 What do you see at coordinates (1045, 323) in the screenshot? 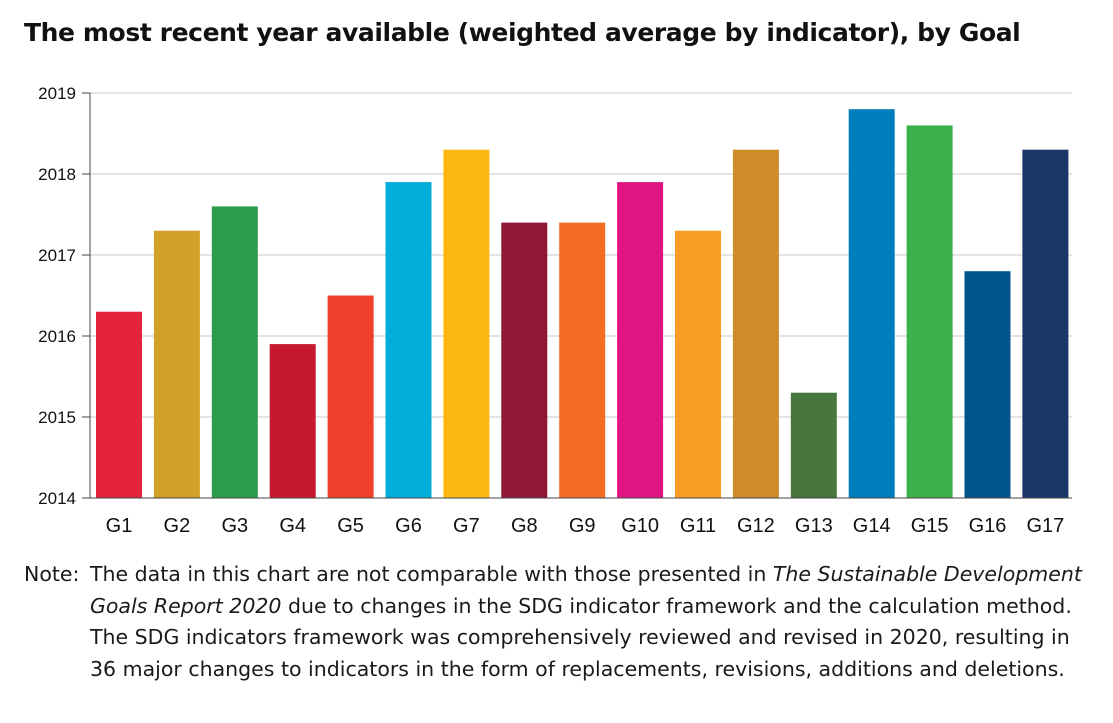
I see `bar-g17` at bounding box center [1045, 323].